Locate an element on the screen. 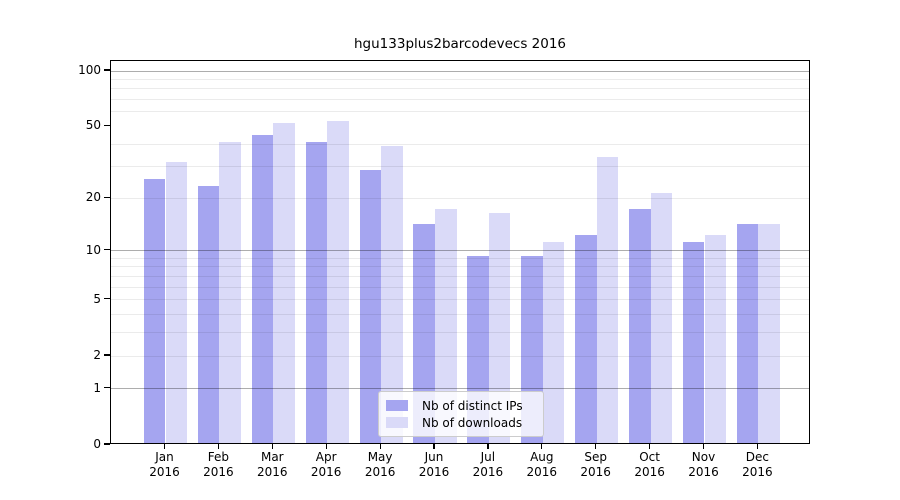 The image size is (900, 500). bar-distinct-ips-oct is located at coordinates (640, 325).